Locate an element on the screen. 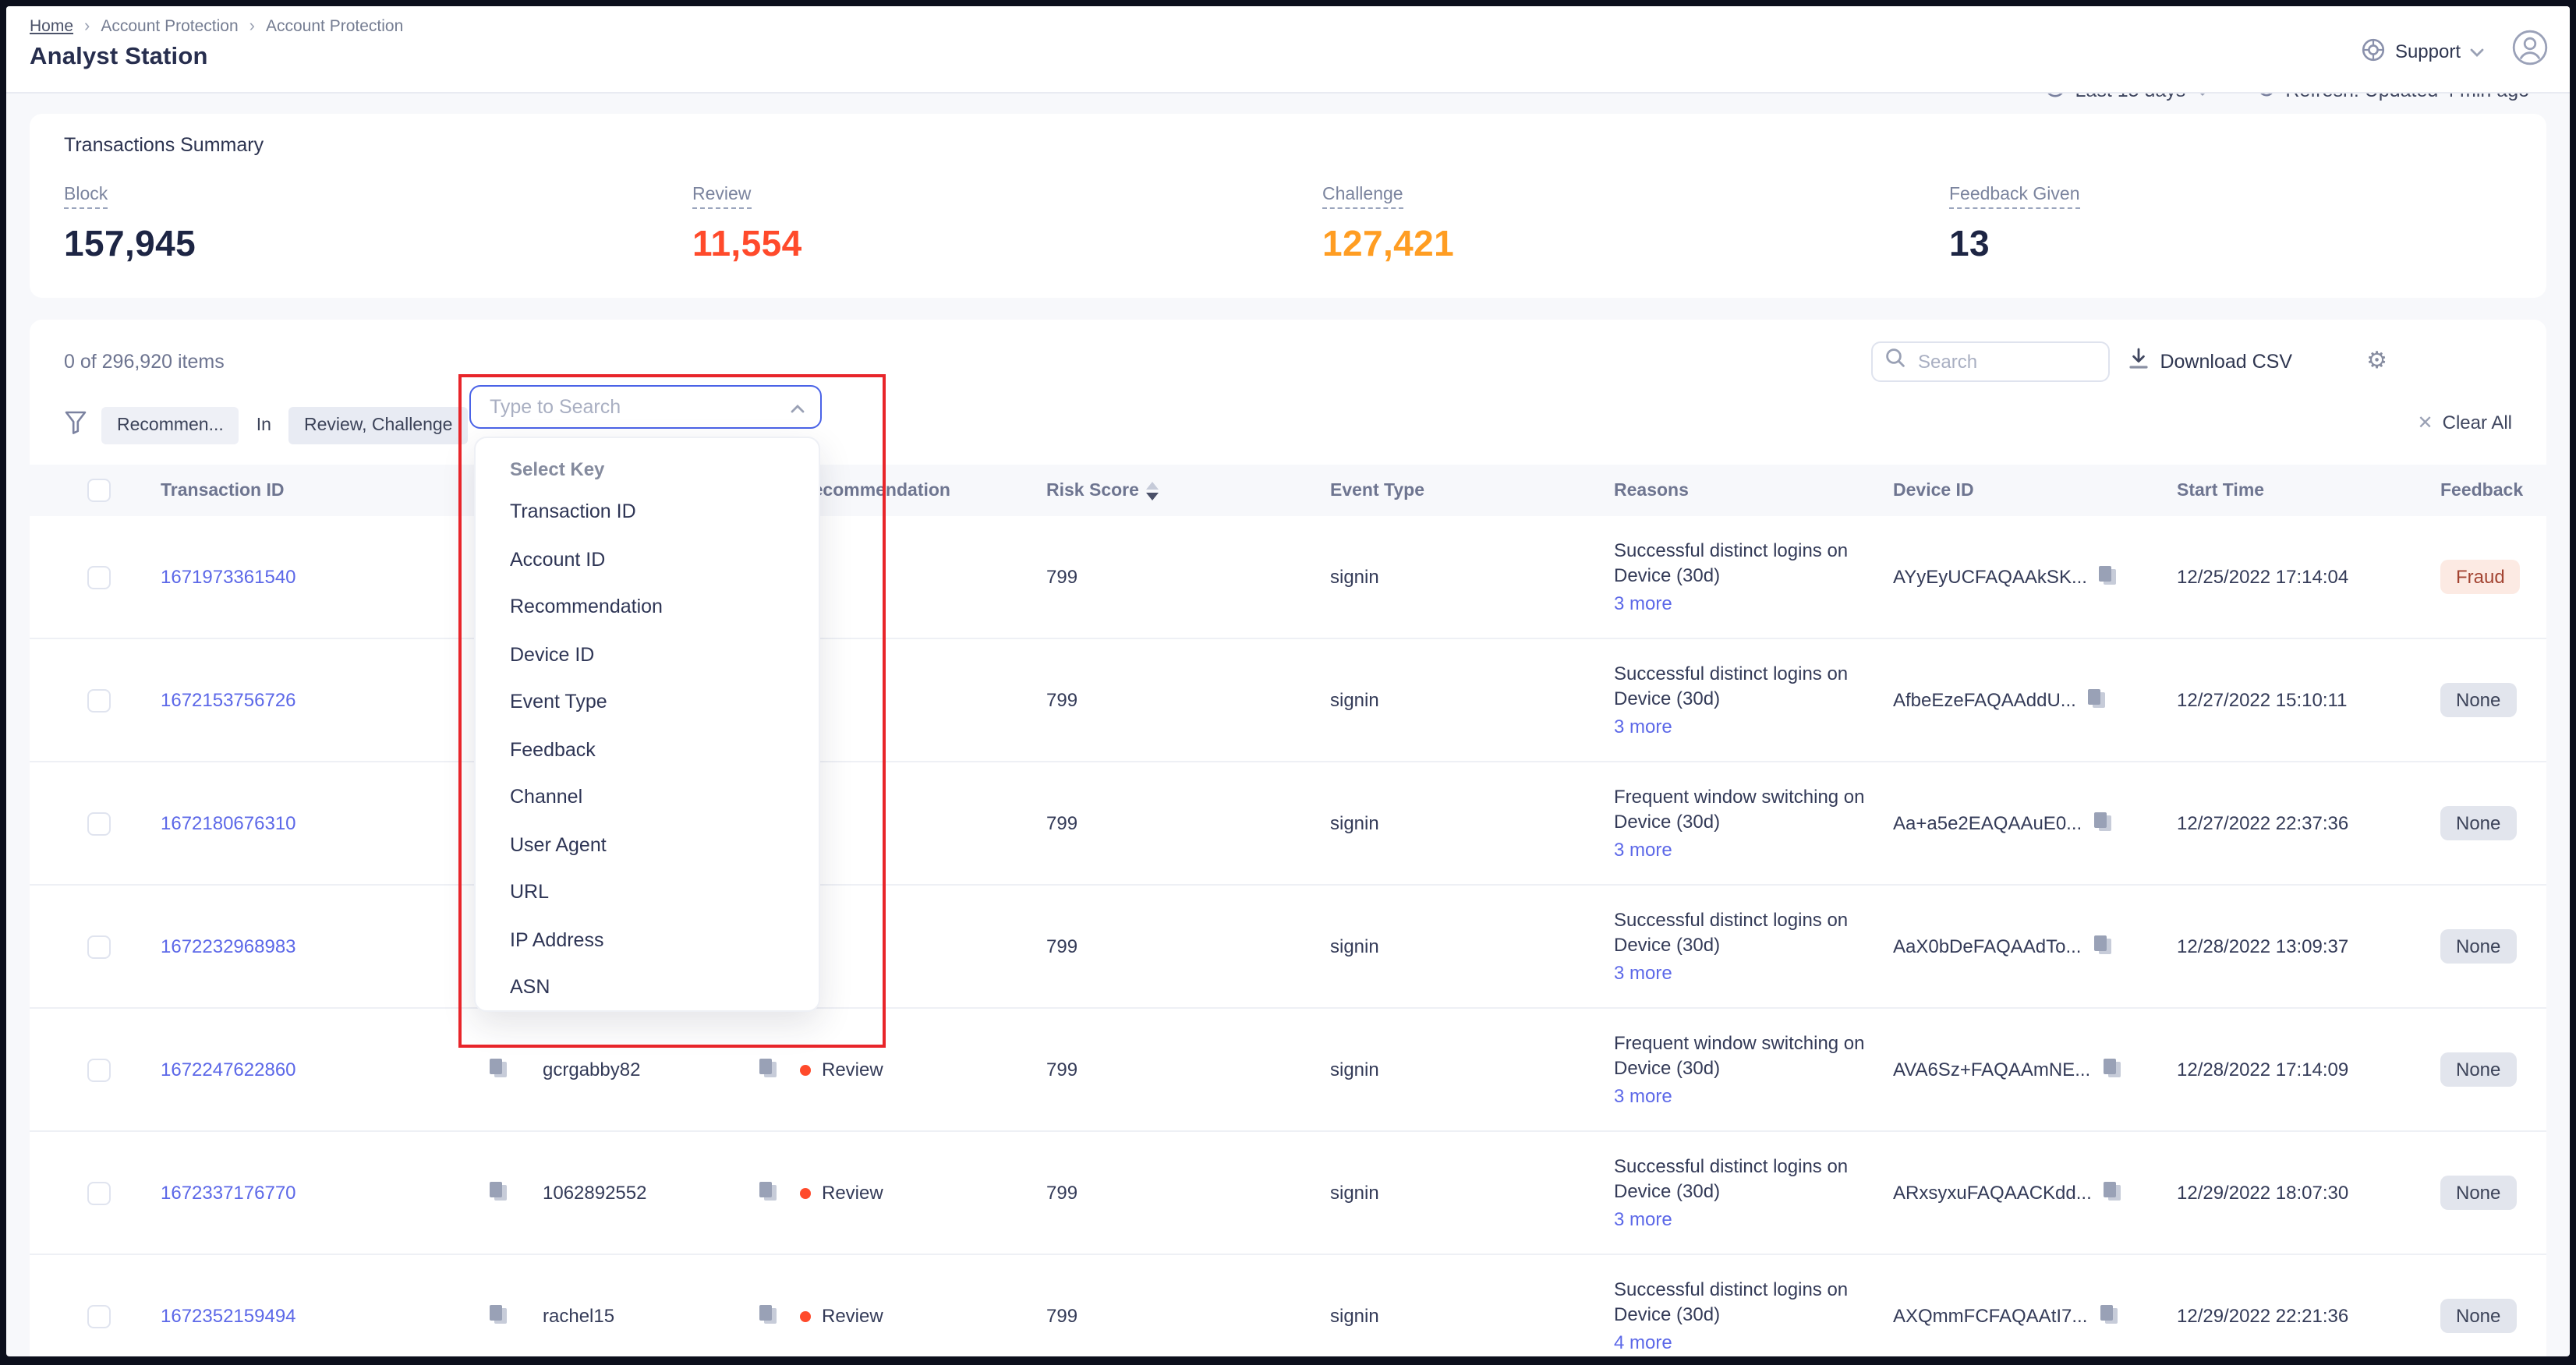  metric-label: Feedback Given is located at coordinates (2014, 197).